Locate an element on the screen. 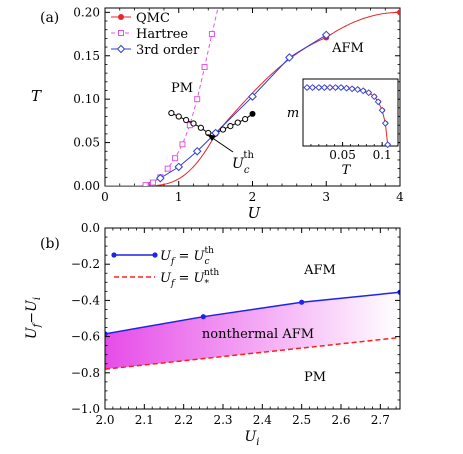 This screenshot has height=454, width=463. panel-b-xtick-label: 2.5 is located at coordinates (301, 420).